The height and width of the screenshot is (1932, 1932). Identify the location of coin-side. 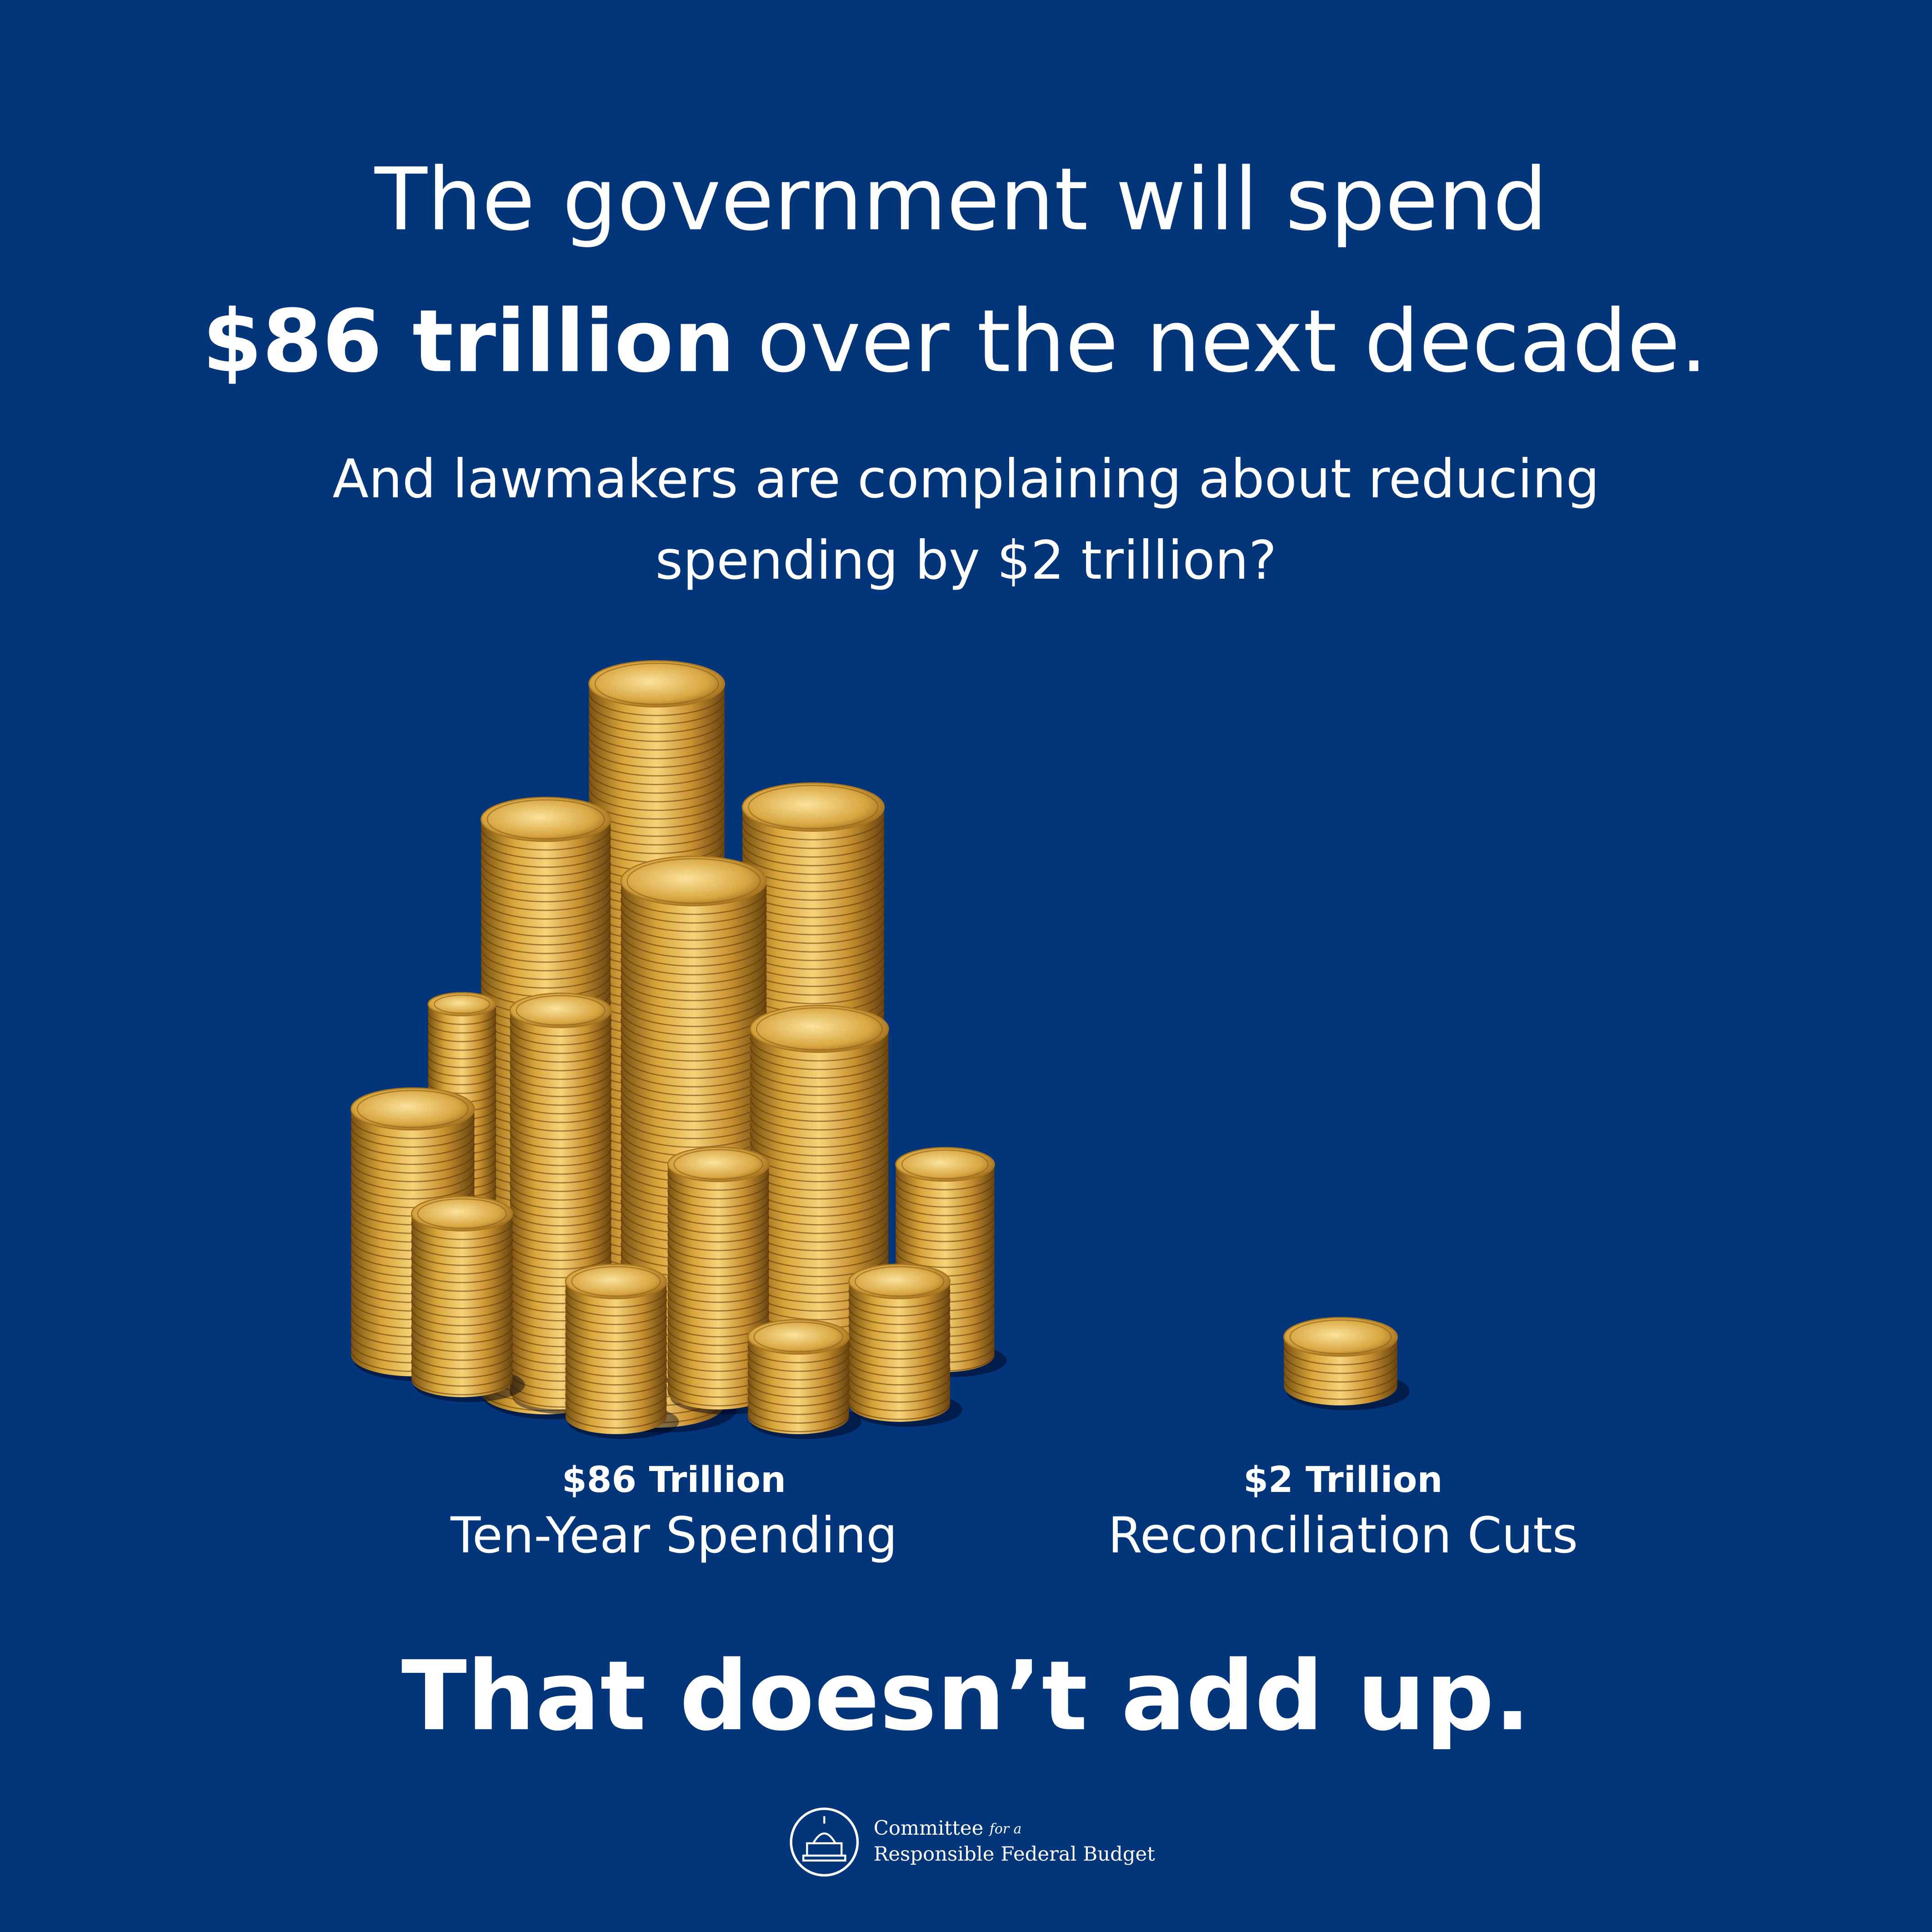
(899, 1351).